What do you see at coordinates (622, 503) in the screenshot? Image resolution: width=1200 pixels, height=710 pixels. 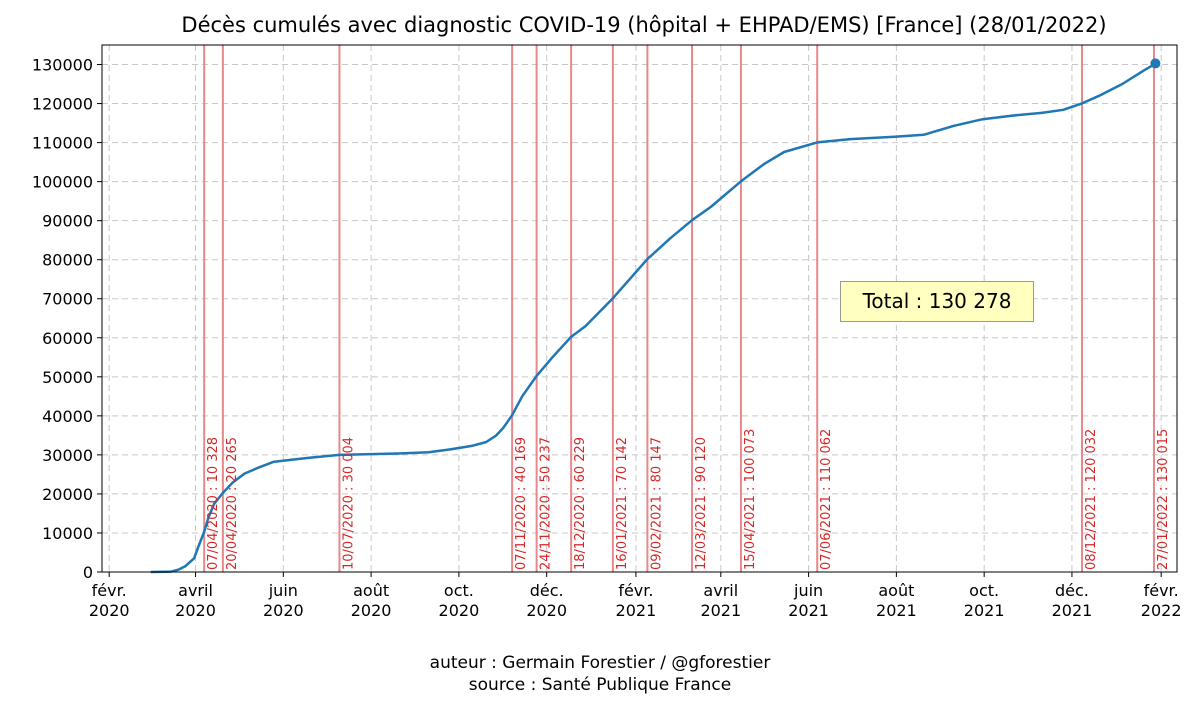 I see `marker-label: 16/01/2021 : 70 142` at bounding box center [622, 503].